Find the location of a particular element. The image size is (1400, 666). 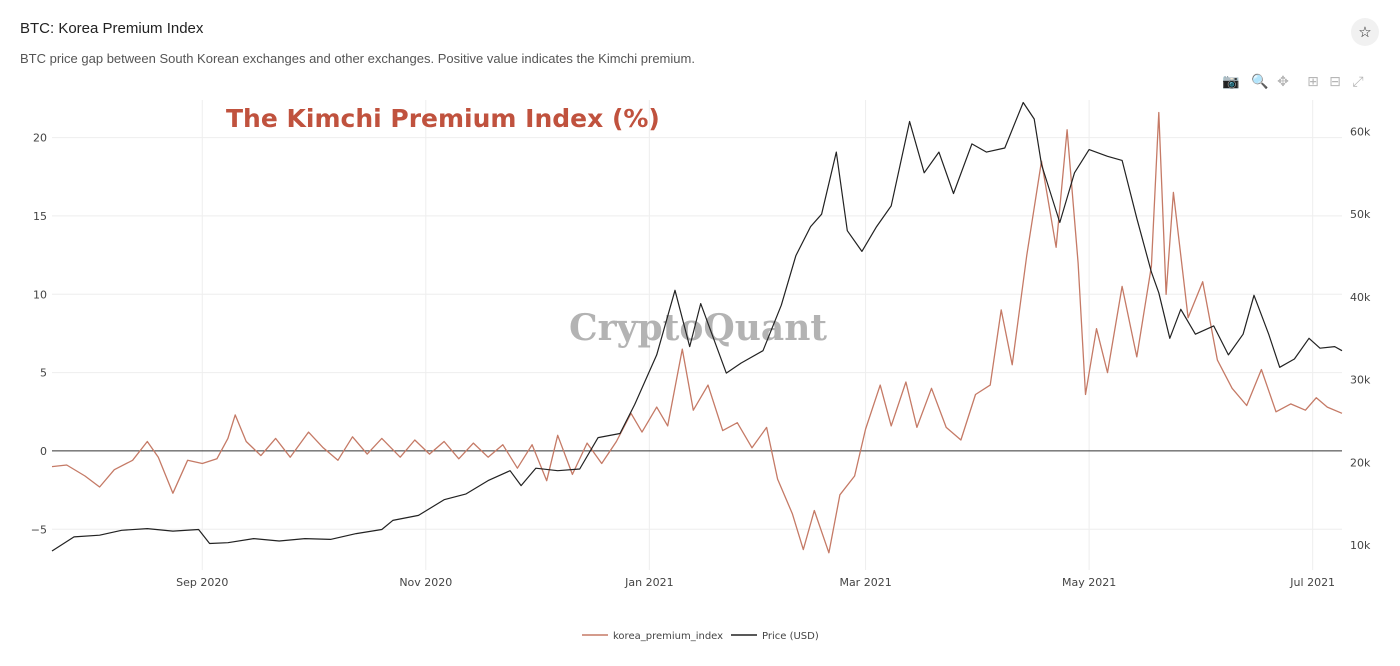

y-left-tick-label: −5 is located at coordinates (39, 529).